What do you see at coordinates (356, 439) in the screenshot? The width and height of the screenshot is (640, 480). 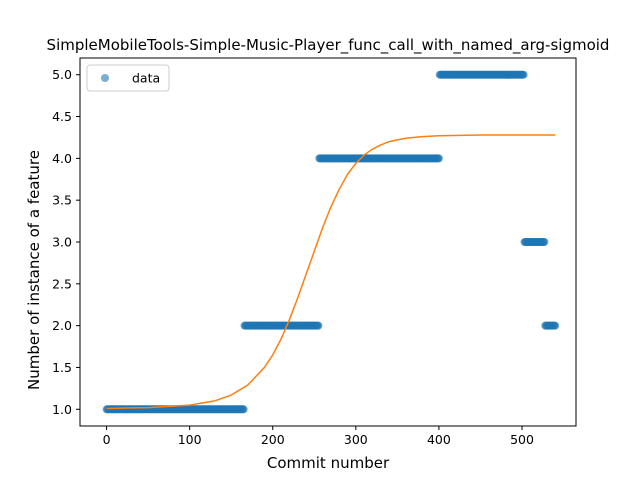 I see `x-tick-label: 300` at bounding box center [356, 439].